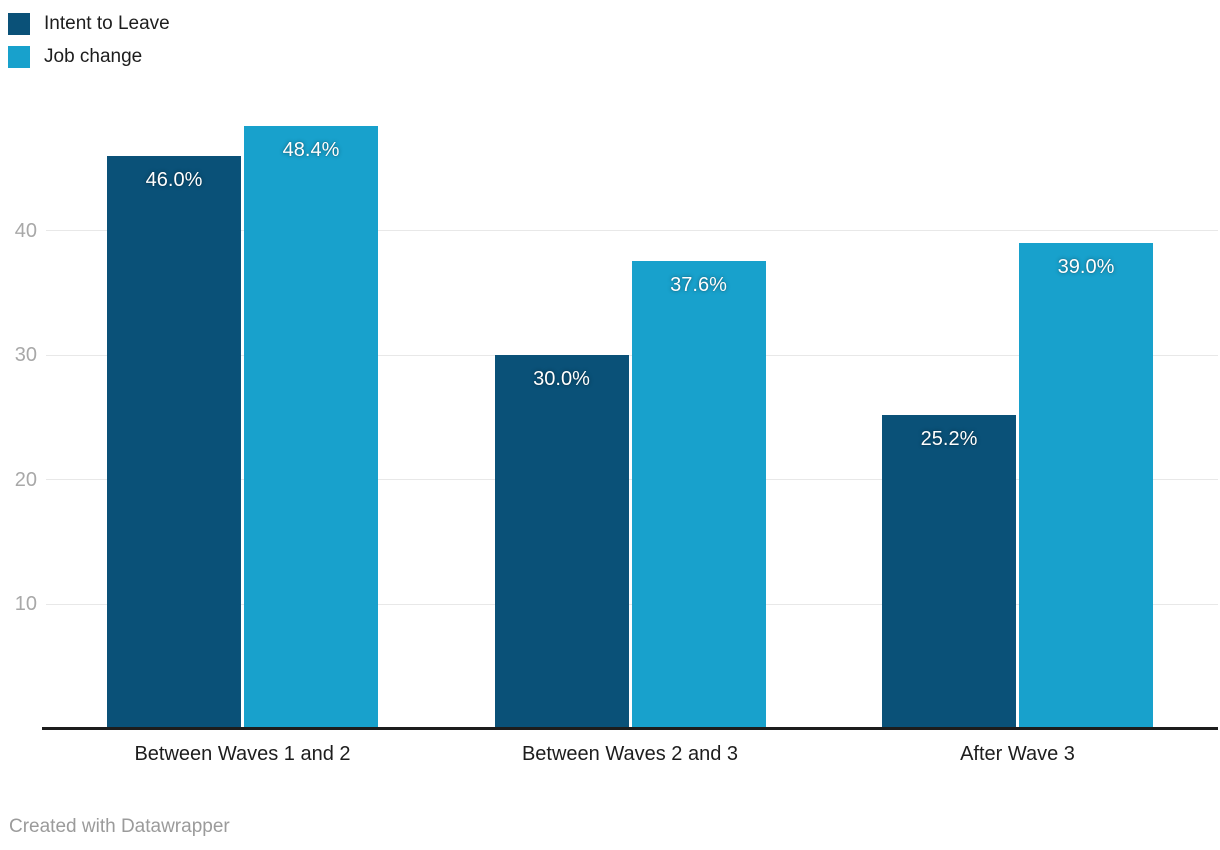  I want to click on y-tick-label: 30, so click(25, 355).